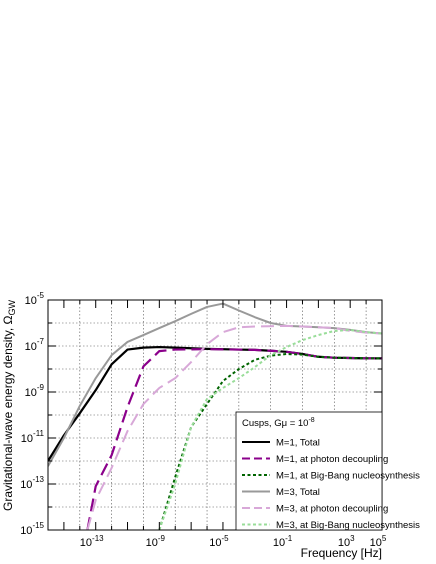  I want to click on legend-label-2: M=1, at photon decoupling, so click(332, 459).